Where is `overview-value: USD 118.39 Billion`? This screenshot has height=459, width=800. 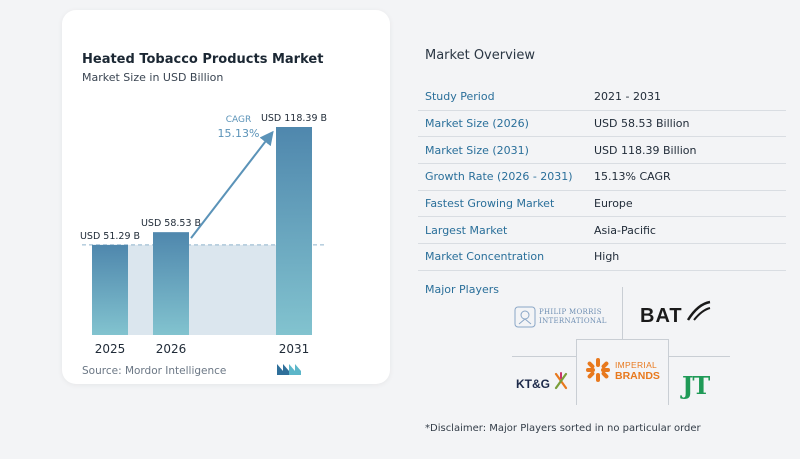
overview-value: USD 118.39 Billion is located at coordinates (645, 150).